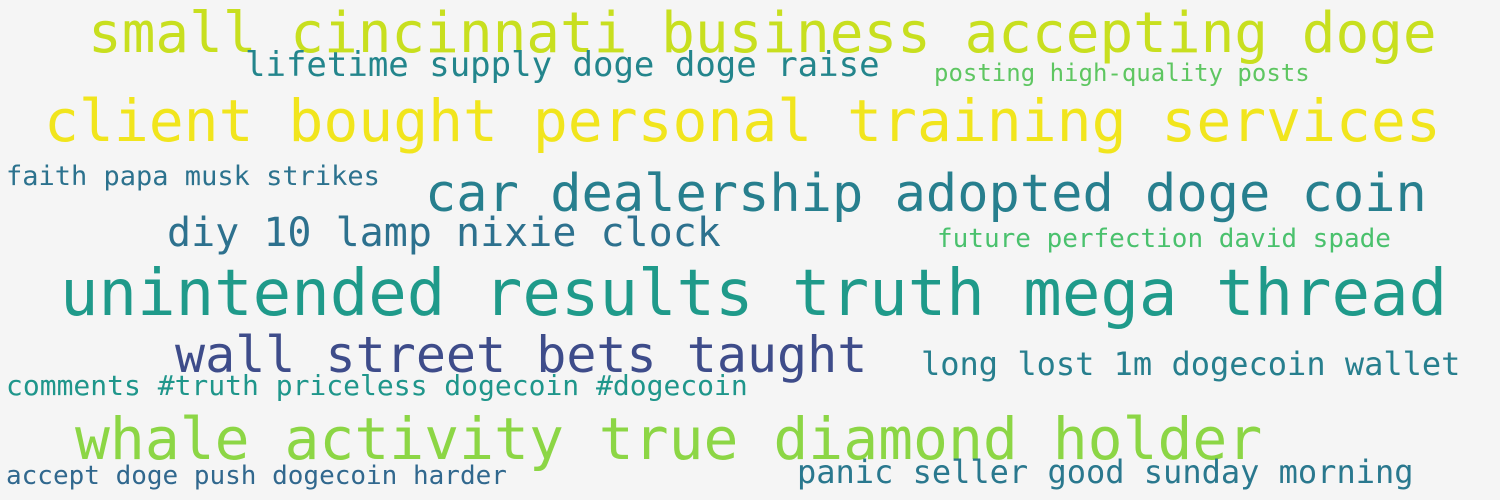 This screenshot has width=1500, height=500. Describe the element at coordinates (754, 294) in the screenshot. I see `phrase-unintended-results: unintended results truth mega thread` at that location.